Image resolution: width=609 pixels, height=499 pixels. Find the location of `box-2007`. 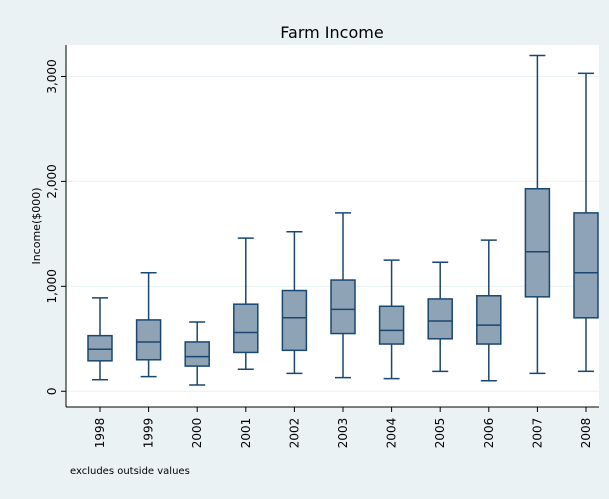

box-2007 is located at coordinates (537, 214).